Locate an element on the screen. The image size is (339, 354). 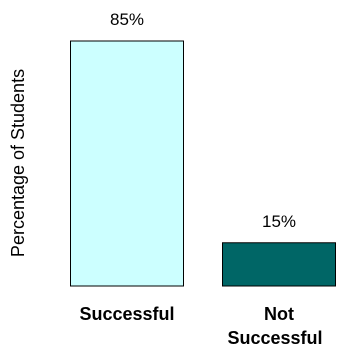
y-axis-label: Percentage of Students is located at coordinates (18, 163).